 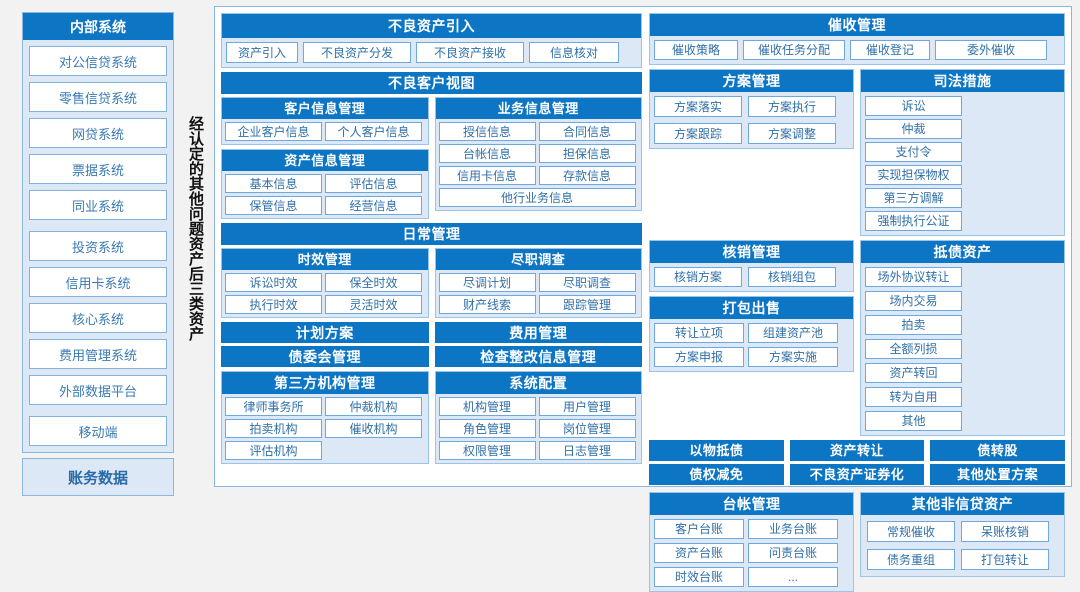 I want to click on bar-debt-to-equity: 债转股, so click(x=998, y=450).